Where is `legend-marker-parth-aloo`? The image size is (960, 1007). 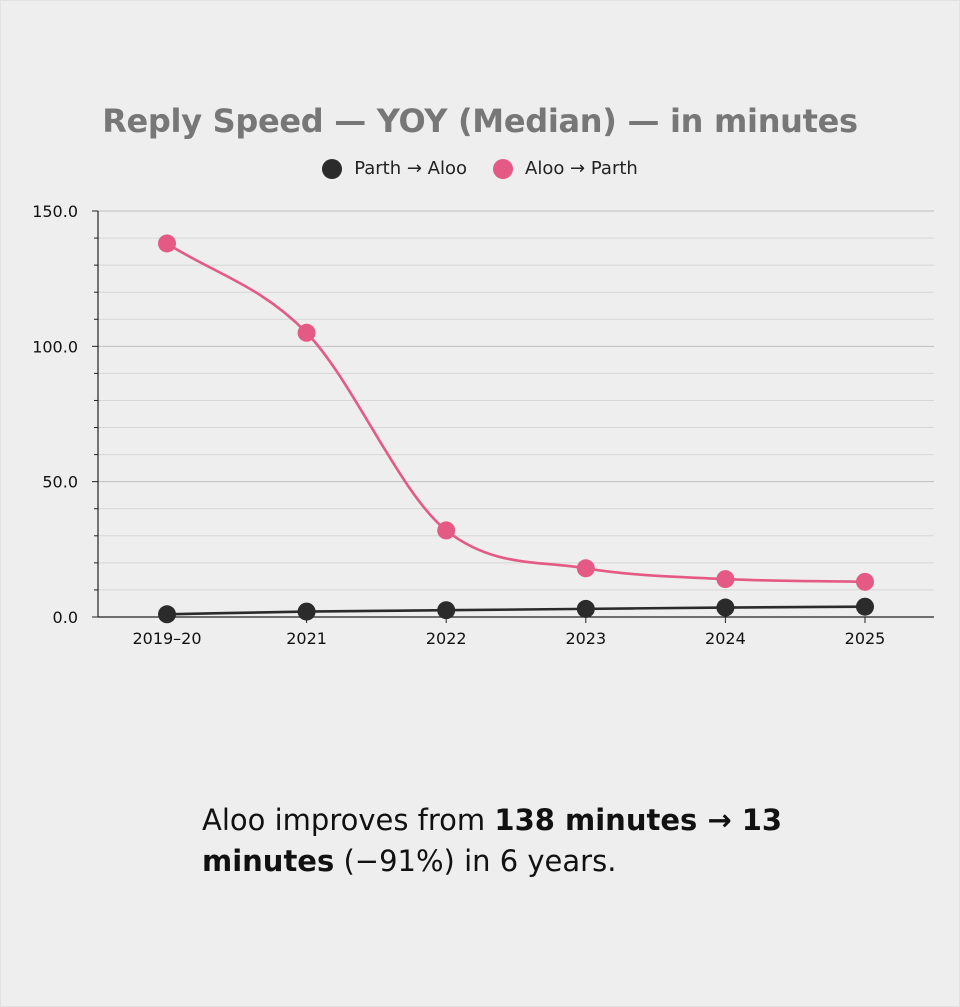 legend-marker-parth-aloo is located at coordinates (332, 168).